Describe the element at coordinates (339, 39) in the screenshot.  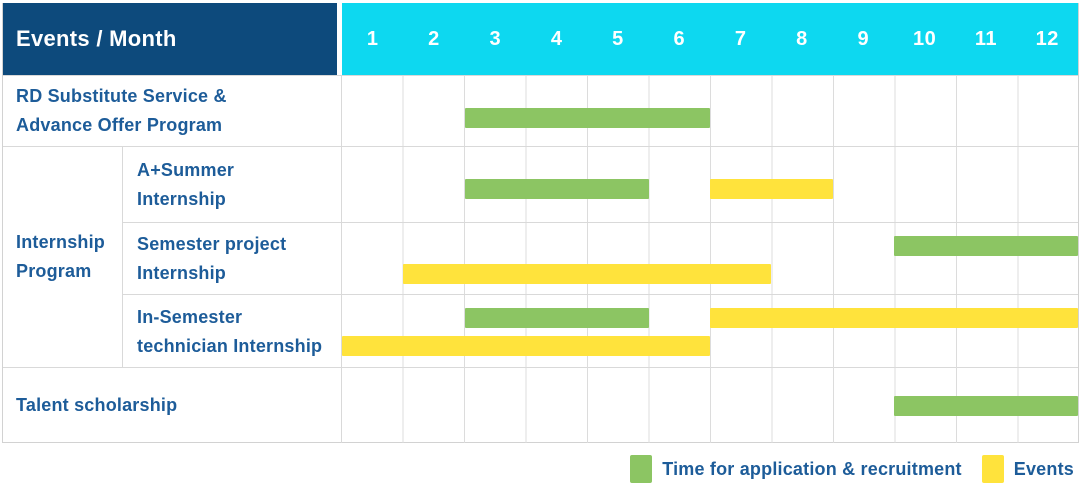
I see `header-divider` at that location.